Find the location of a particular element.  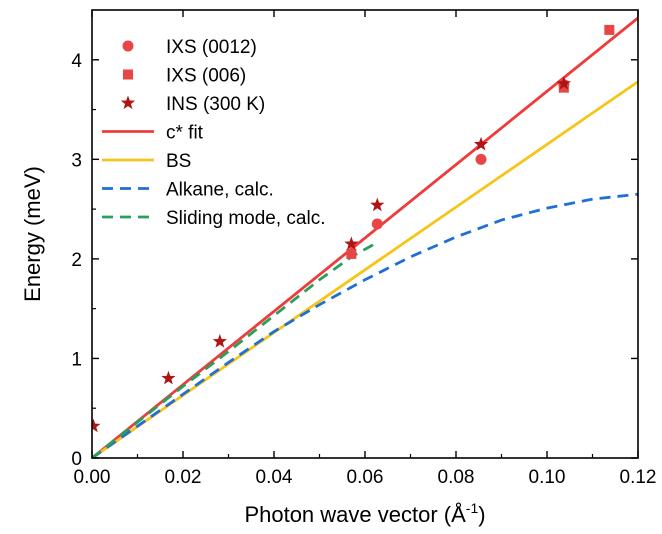

x-tick-label: 0.02 is located at coordinates (183, 477).